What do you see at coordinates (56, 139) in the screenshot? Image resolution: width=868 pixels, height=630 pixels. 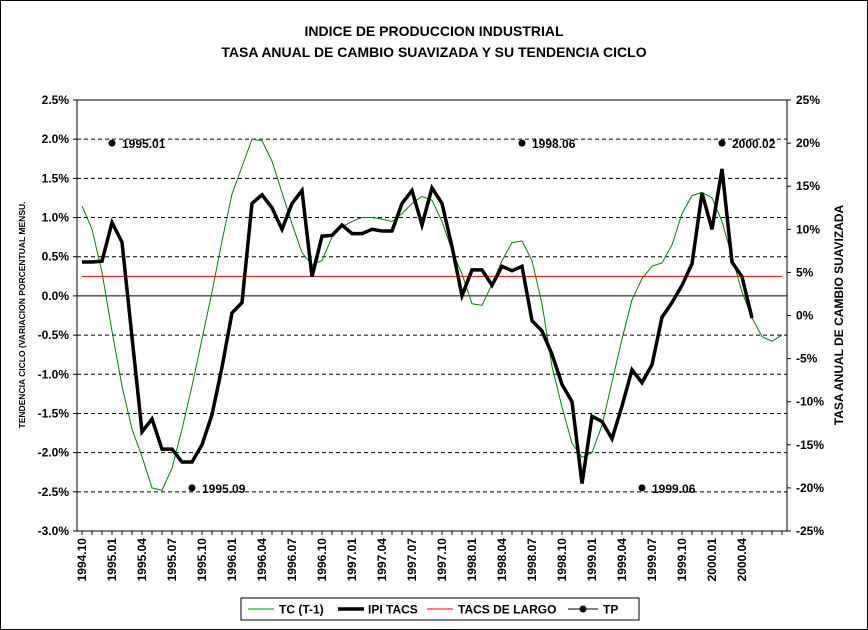 I see `left-tick-label: 2.0%` at bounding box center [56, 139].